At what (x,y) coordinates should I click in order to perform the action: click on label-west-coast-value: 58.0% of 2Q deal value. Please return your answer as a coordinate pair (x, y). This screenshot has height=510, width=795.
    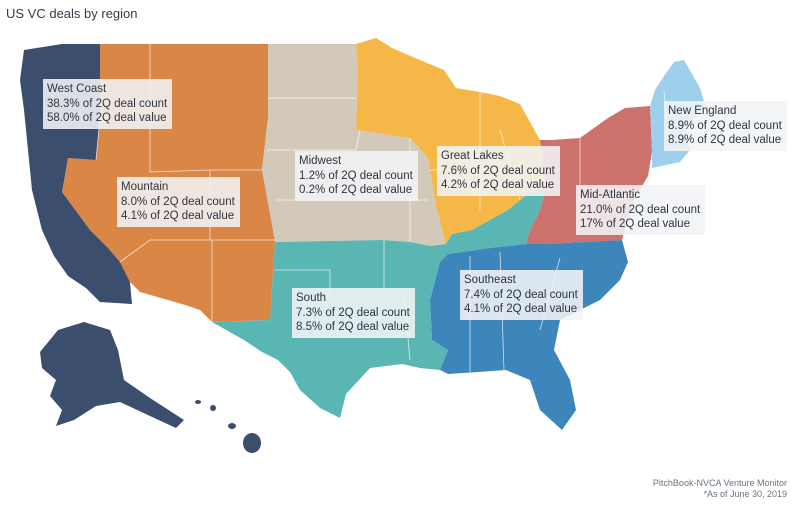
    Looking at the image, I should click on (107, 118).